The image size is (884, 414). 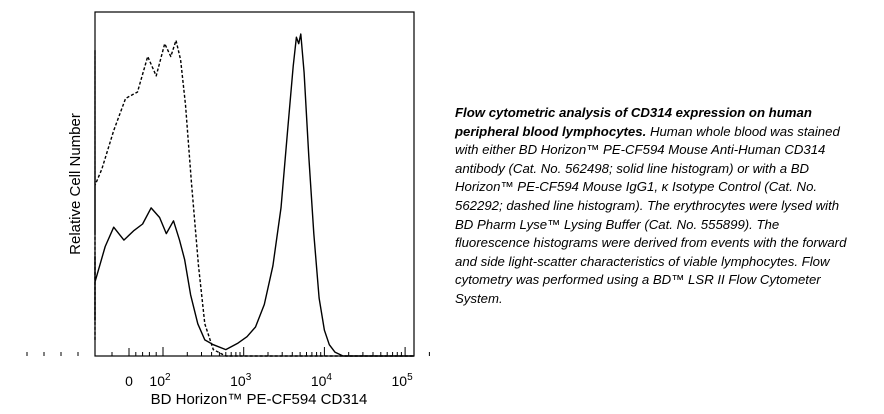 I want to click on x-tick-label: 10⁴, so click(x=322, y=380).